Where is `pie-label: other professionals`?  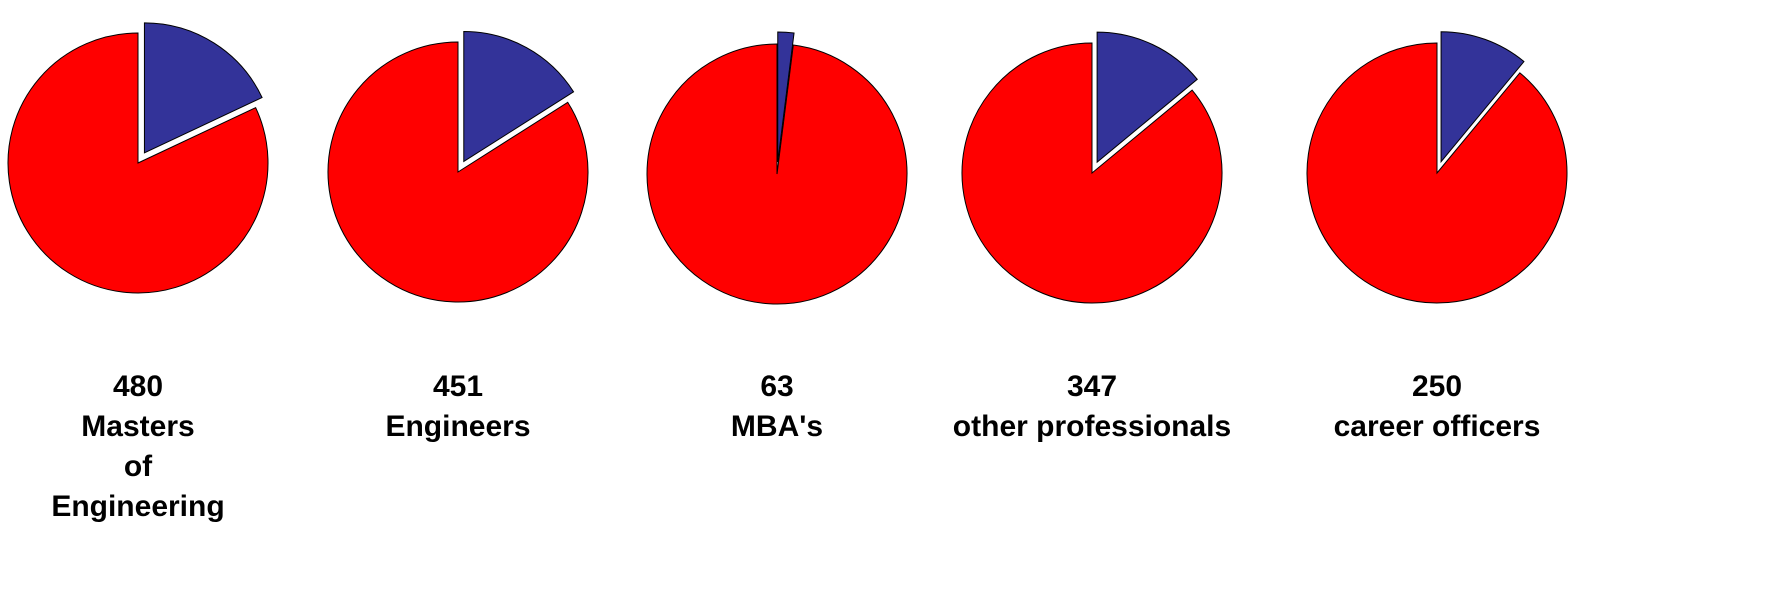 pie-label: other professionals is located at coordinates (1092, 426).